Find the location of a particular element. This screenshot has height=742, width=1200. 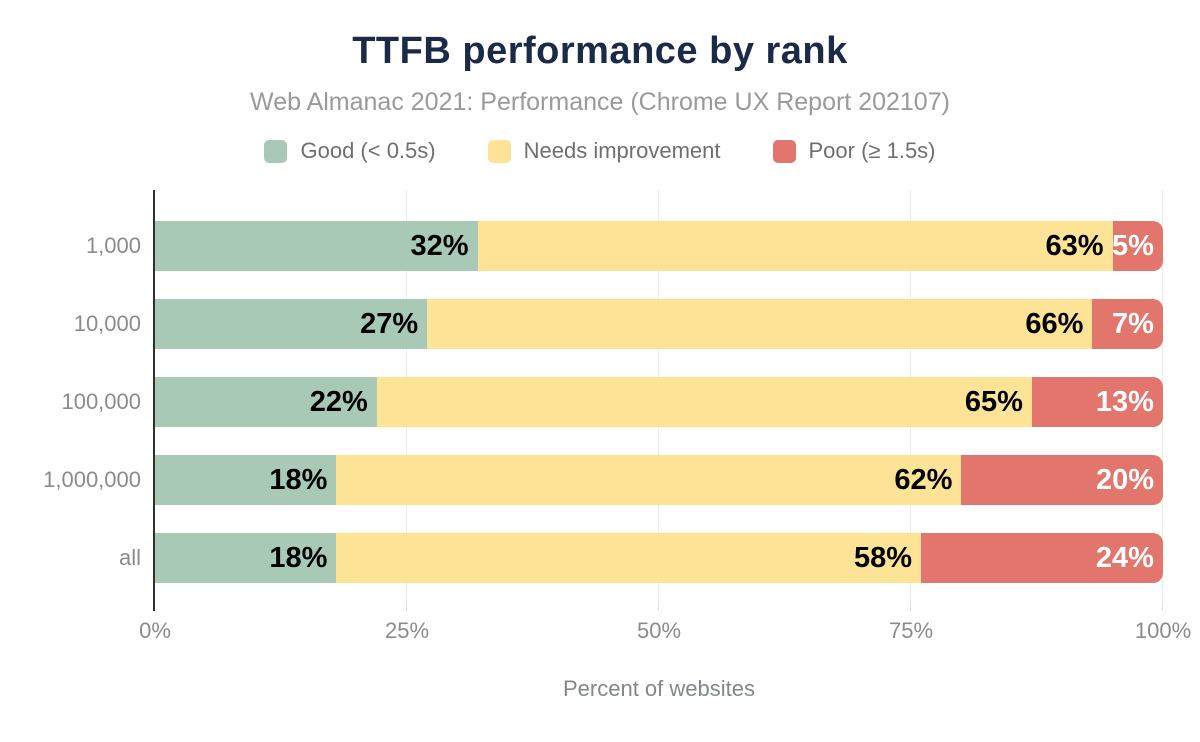

chart-title: TTFB performance by rank is located at coordinates (600, 51).